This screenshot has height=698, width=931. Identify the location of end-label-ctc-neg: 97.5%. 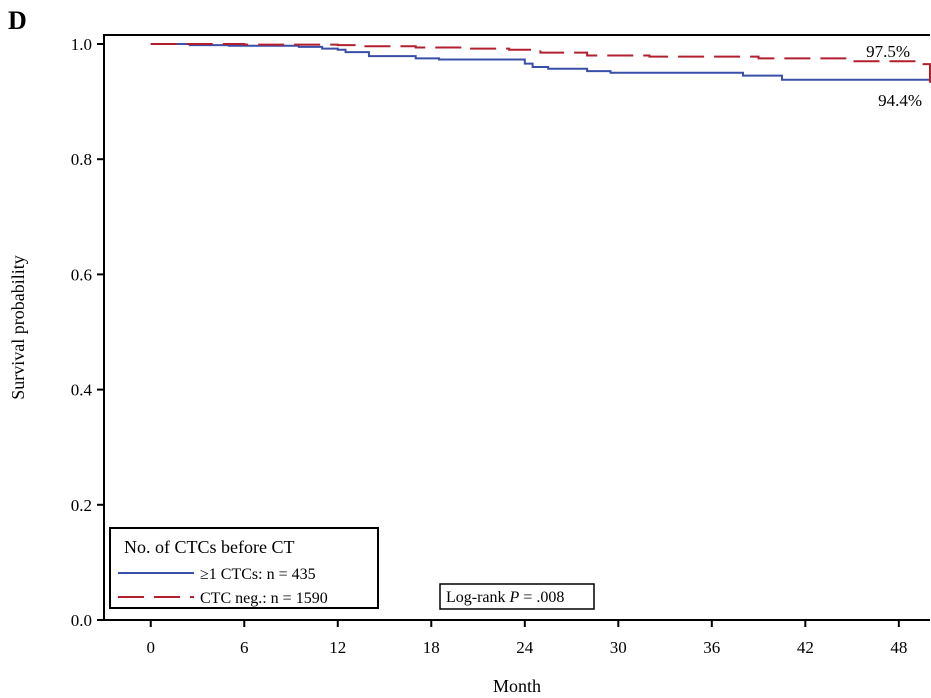
(888, 51).